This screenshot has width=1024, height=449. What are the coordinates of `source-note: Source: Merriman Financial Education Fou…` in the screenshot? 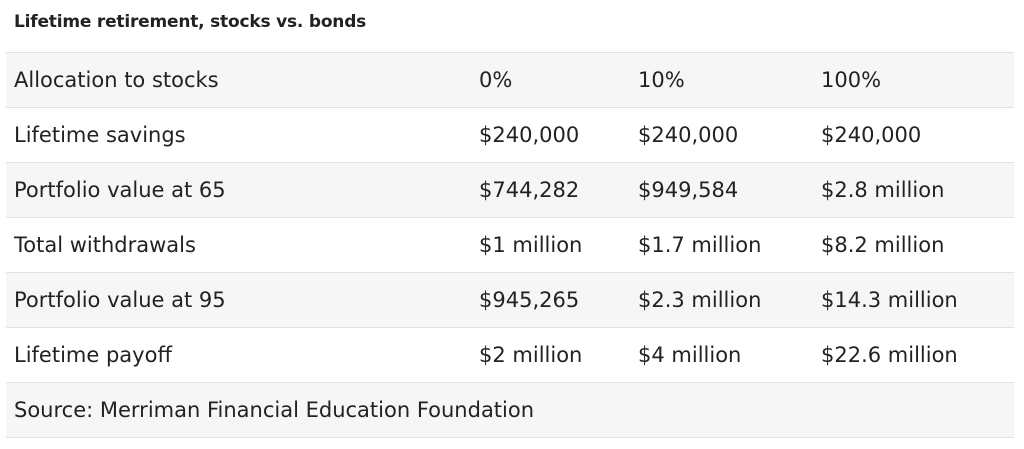 It's located at (274, 410).